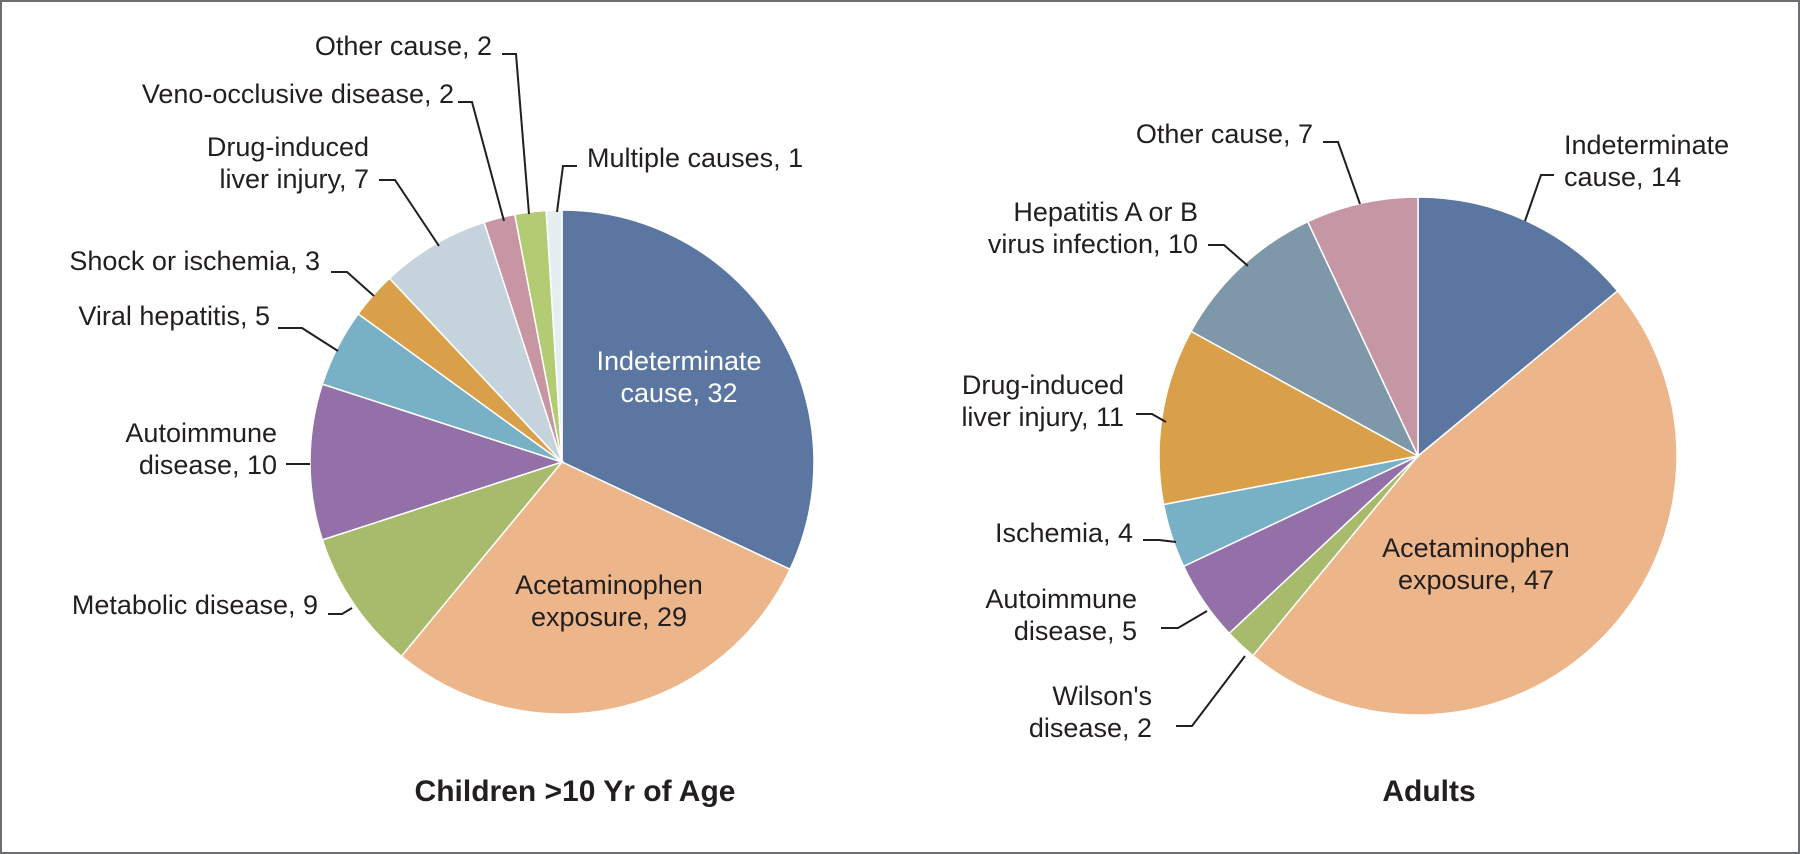 This screenshot has width=1800, height=854. What do you see at coordinates (340, 611) in the screenshot?
I see `leader-metabolic-disease` at bounding box center [340, 611].